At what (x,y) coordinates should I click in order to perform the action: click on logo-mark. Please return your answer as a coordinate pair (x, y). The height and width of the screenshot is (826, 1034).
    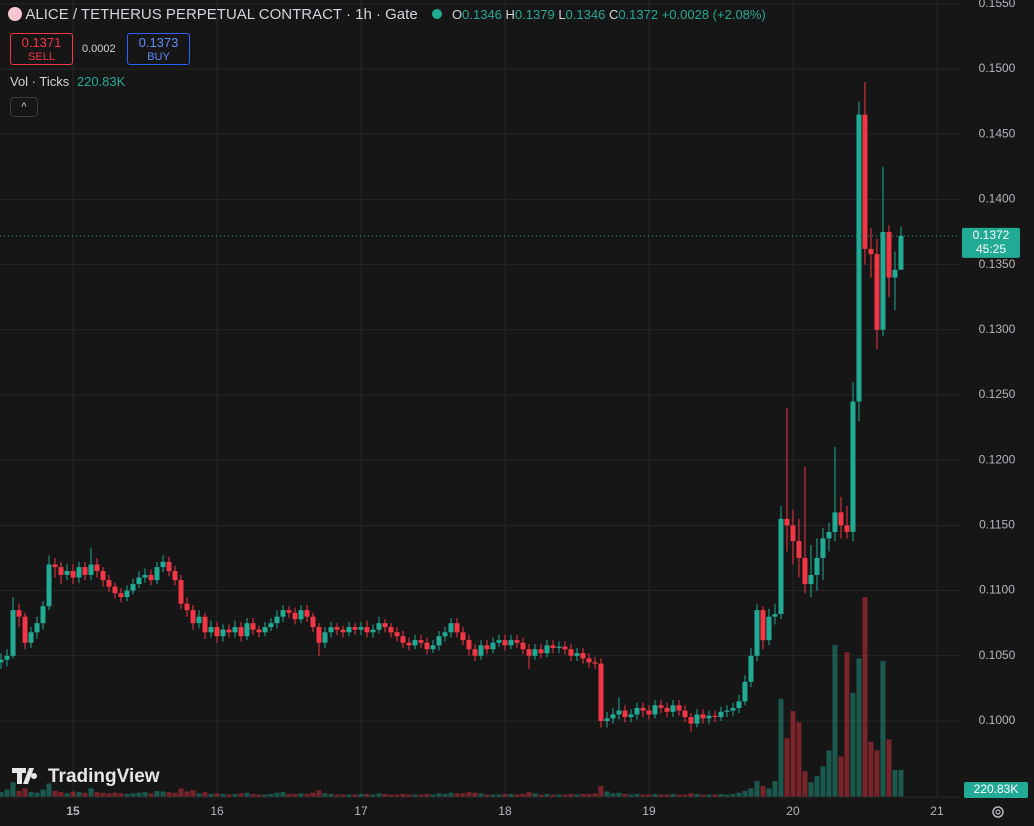
    Looking at the image, I should click on (25, 776).